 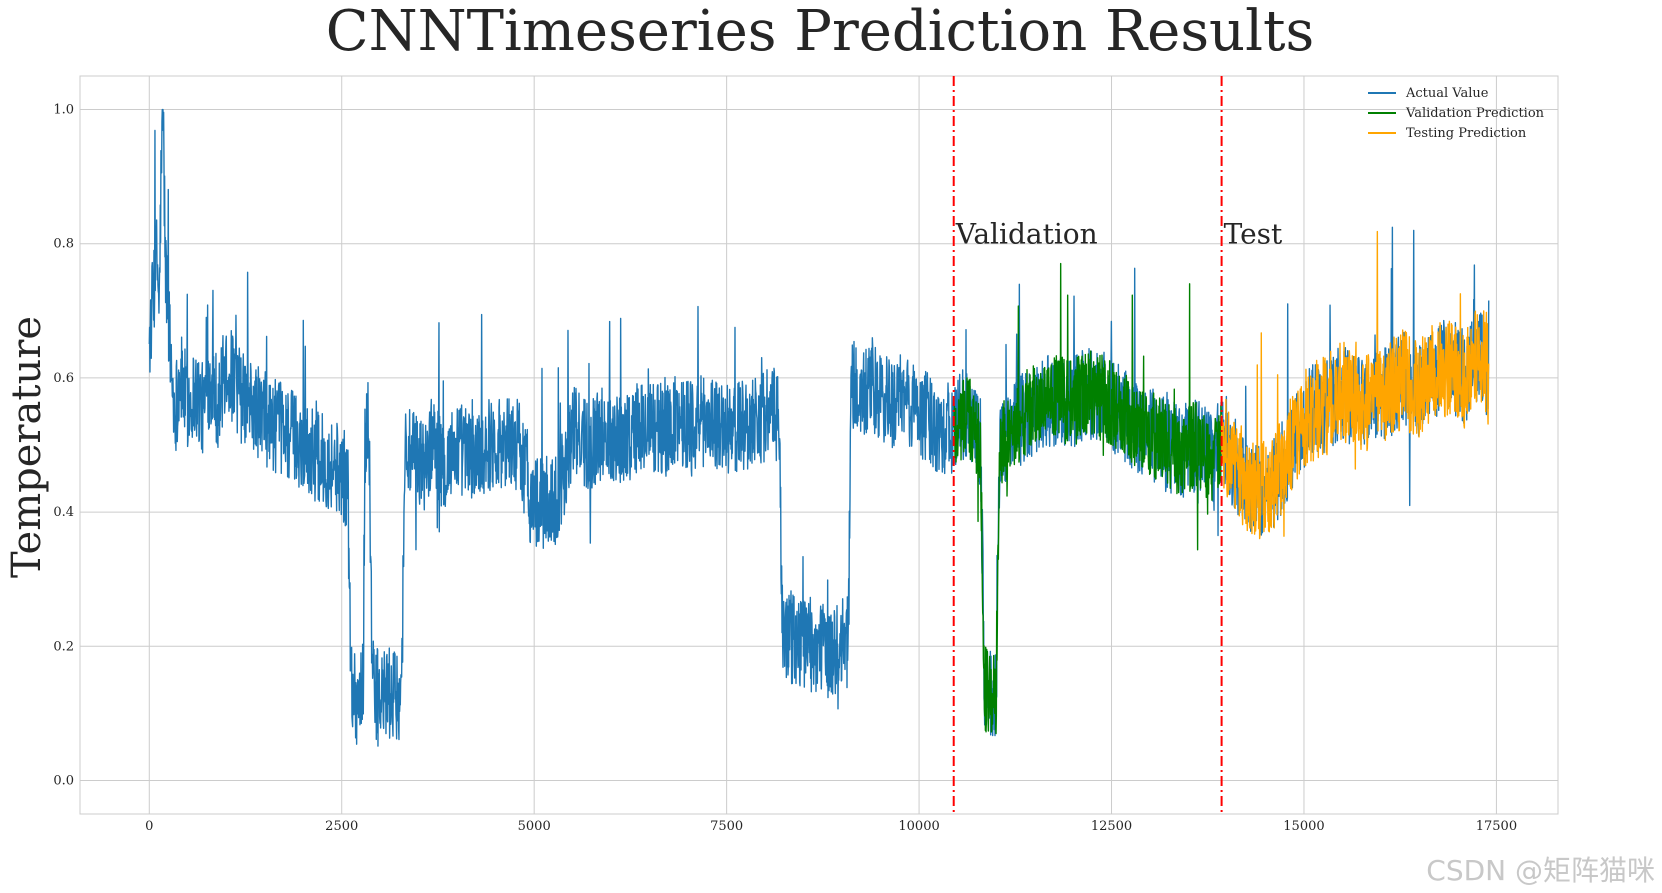 What do you see at coordinates (341, 826) in the screenshot?
I see `x-tick-label: 2500` at bounding box center [341, 826].